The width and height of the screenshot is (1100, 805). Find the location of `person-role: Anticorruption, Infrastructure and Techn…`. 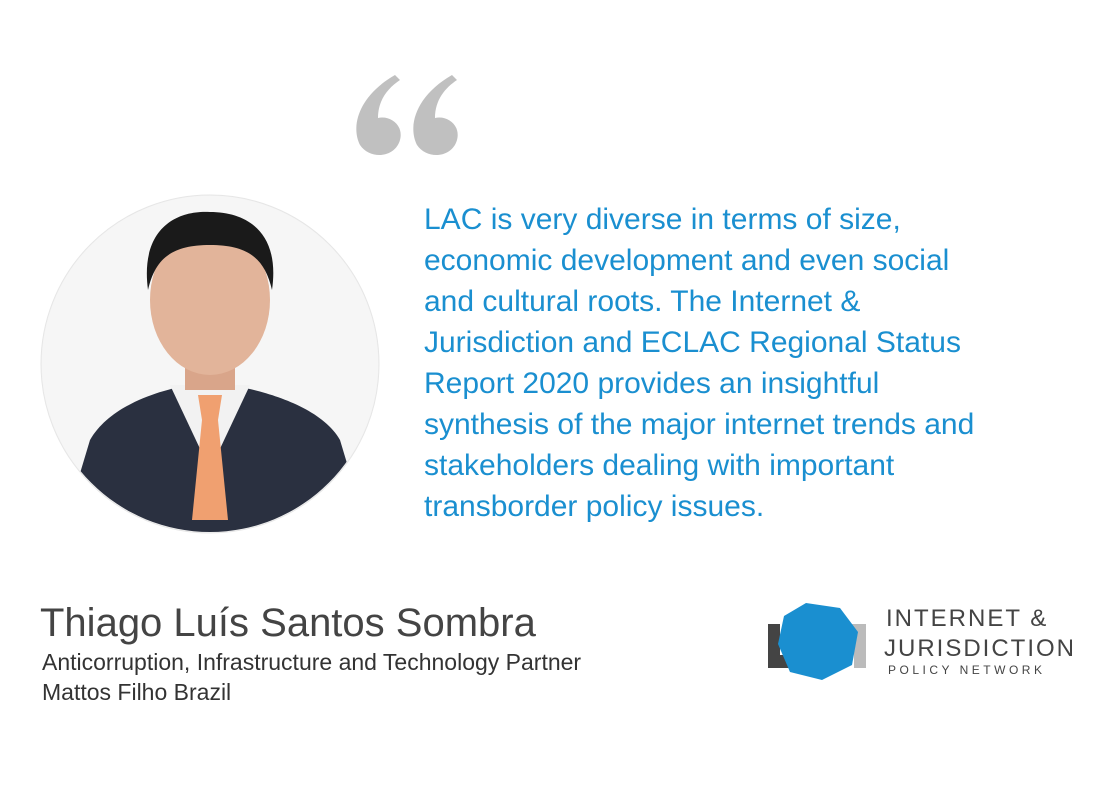

person-role: Anticorruption, Infrastructure and Techn… is located at coordinates (311, 662).